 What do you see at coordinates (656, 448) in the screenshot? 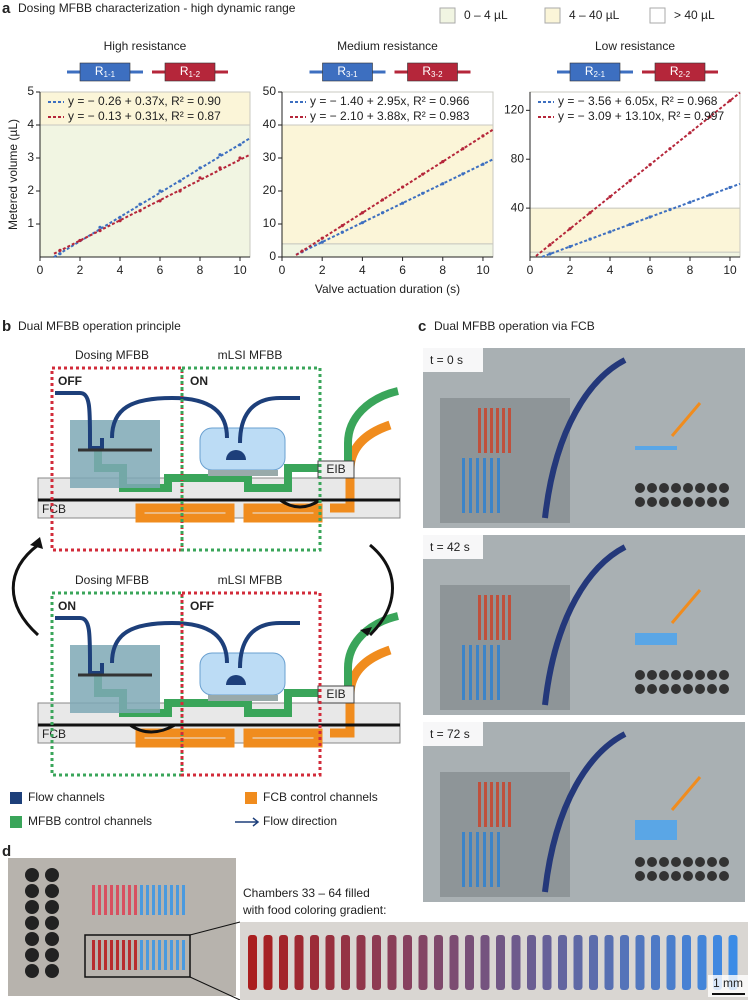
I see `chamber-fill` at bounding box center [656, 448].